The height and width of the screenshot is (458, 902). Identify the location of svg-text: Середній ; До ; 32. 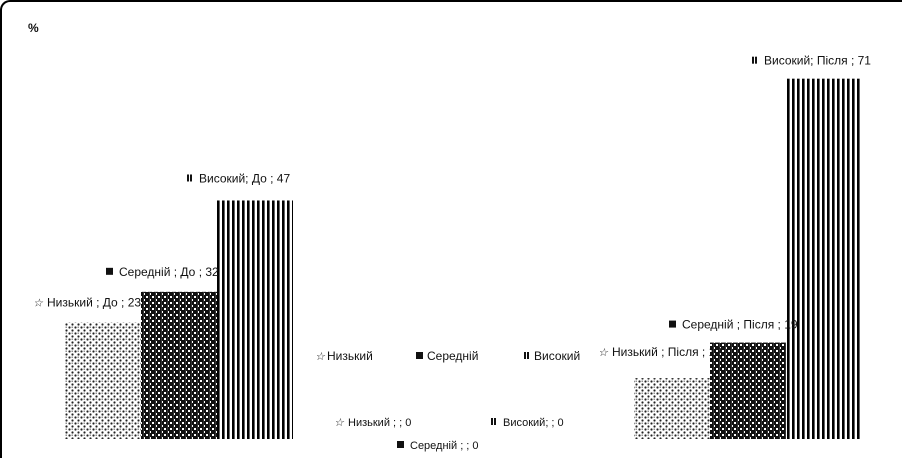
(169, 272).